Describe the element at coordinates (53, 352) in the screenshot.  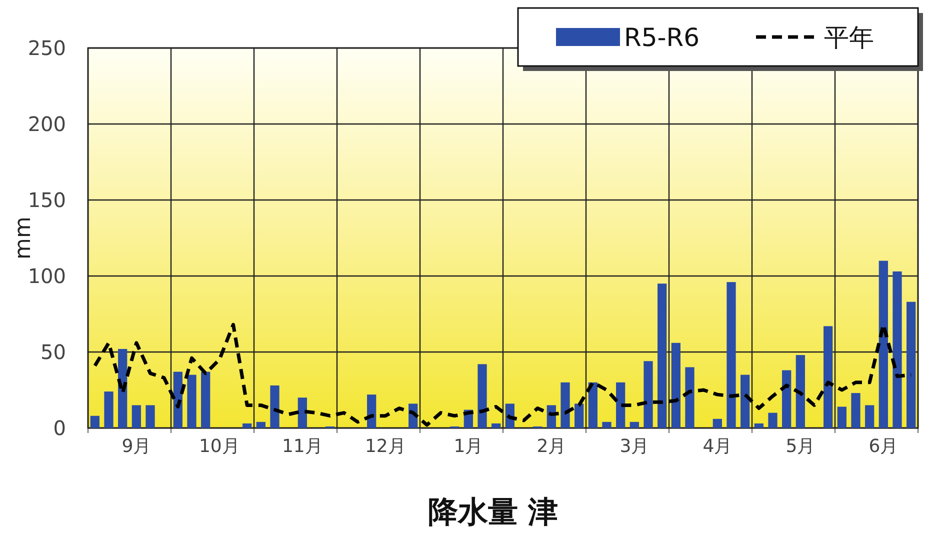
I see `y-tick-label: 50` at that location.